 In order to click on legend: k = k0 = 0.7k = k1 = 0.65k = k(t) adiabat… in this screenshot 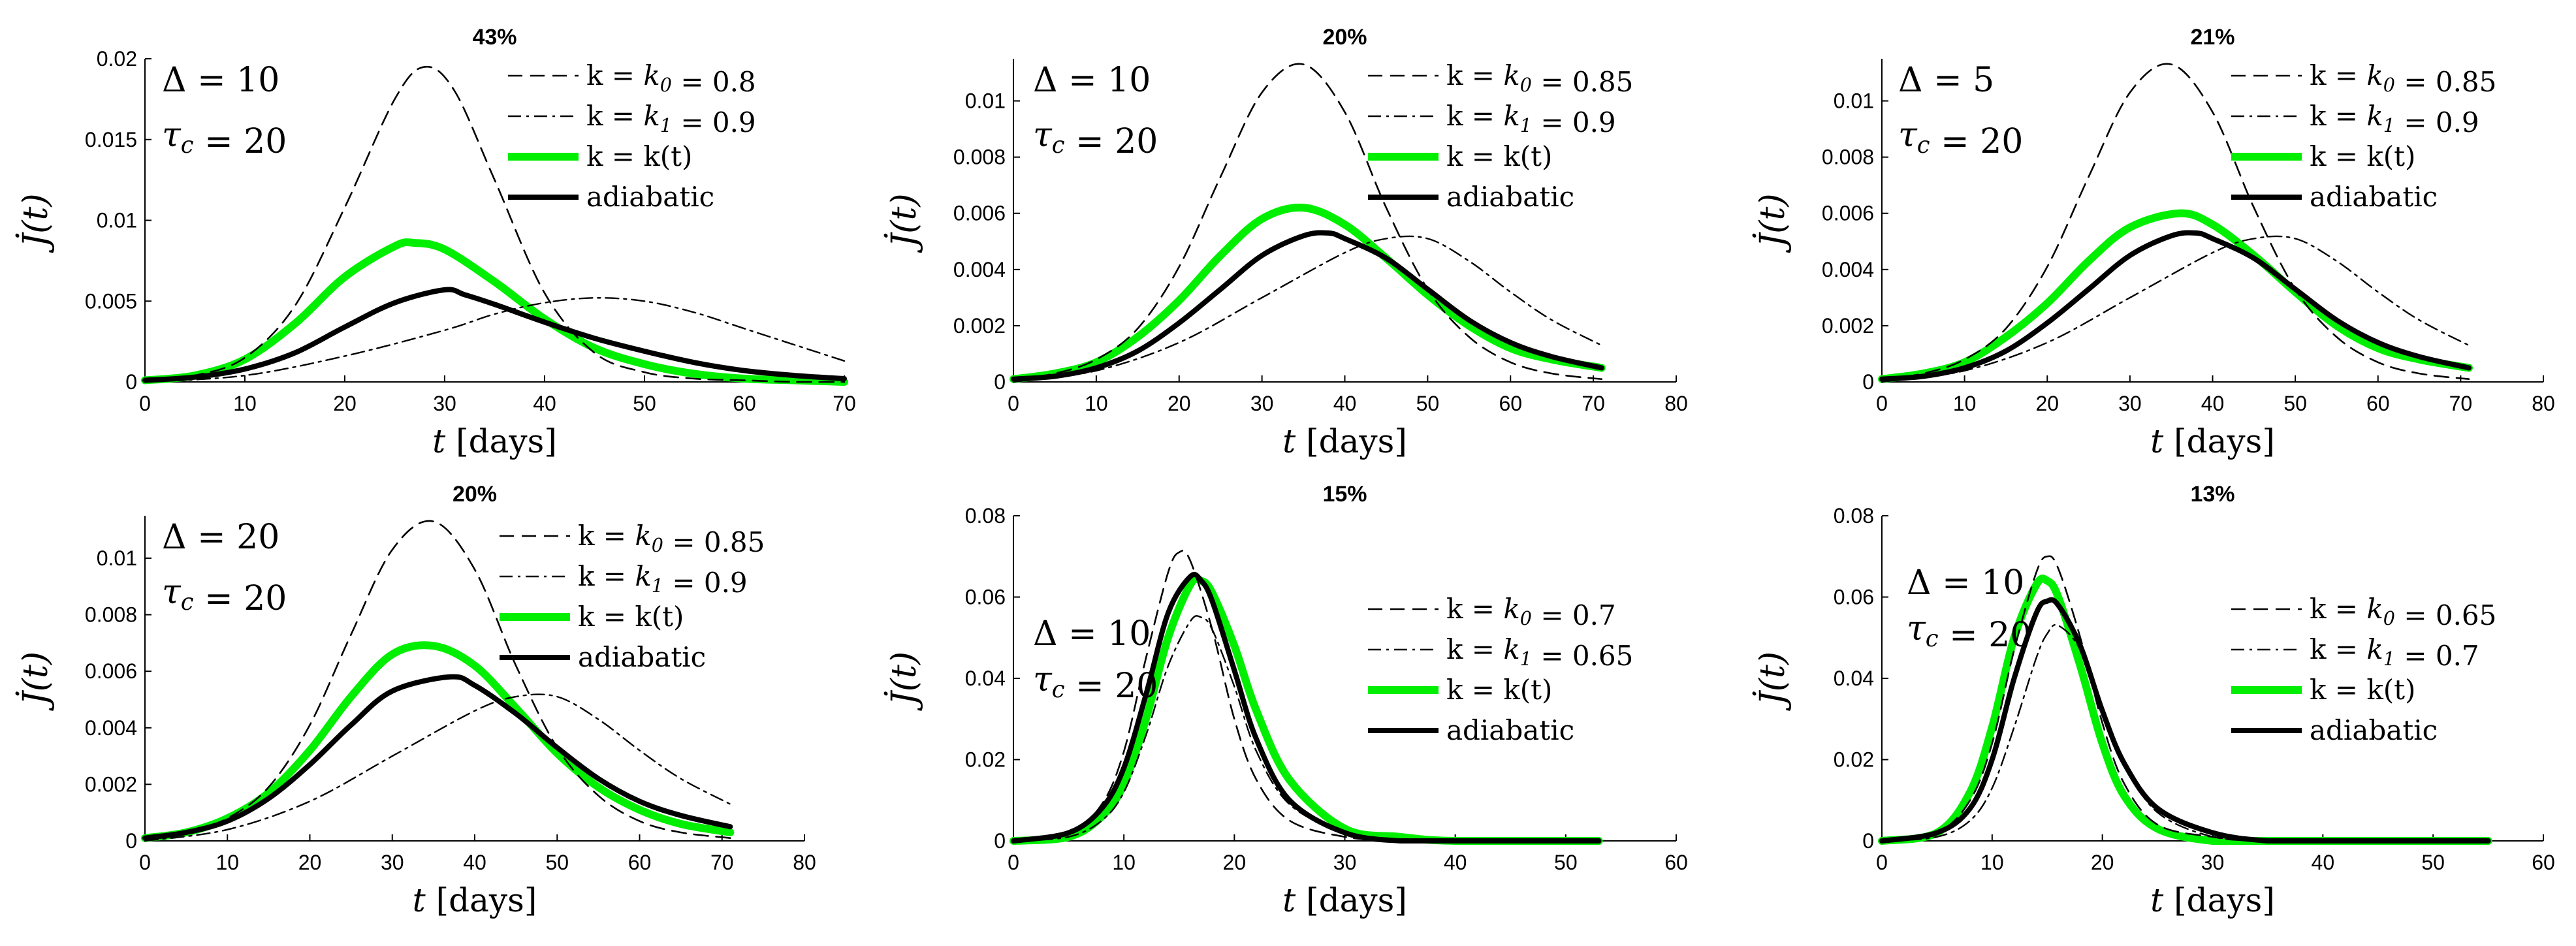, I will do `click(1501, 669)`.